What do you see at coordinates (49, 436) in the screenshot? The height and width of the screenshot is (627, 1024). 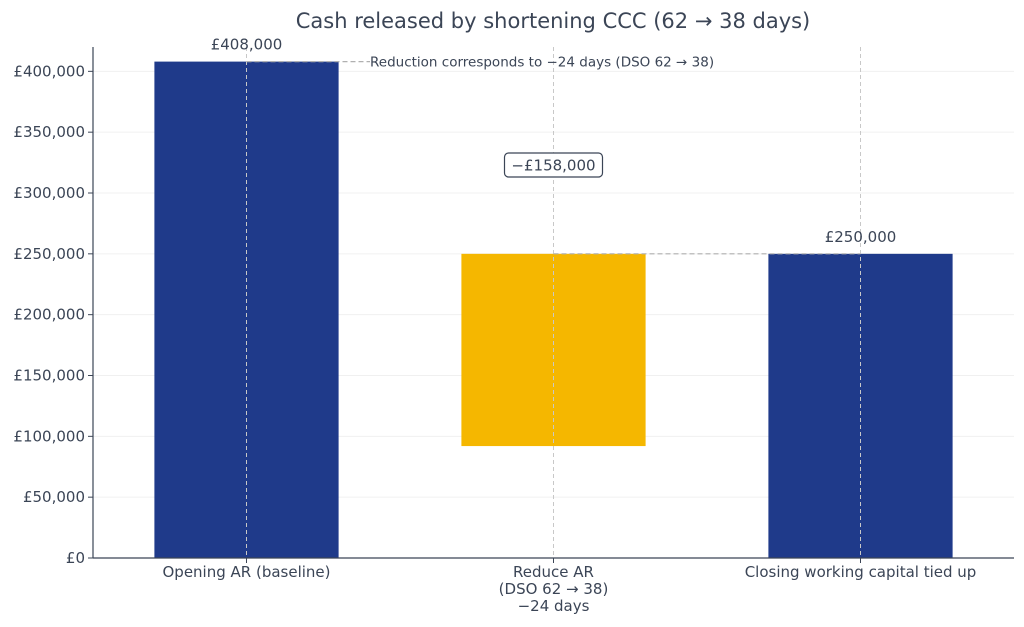 I see `y-tick-label: £100,000` at bounding box center [49, 436].